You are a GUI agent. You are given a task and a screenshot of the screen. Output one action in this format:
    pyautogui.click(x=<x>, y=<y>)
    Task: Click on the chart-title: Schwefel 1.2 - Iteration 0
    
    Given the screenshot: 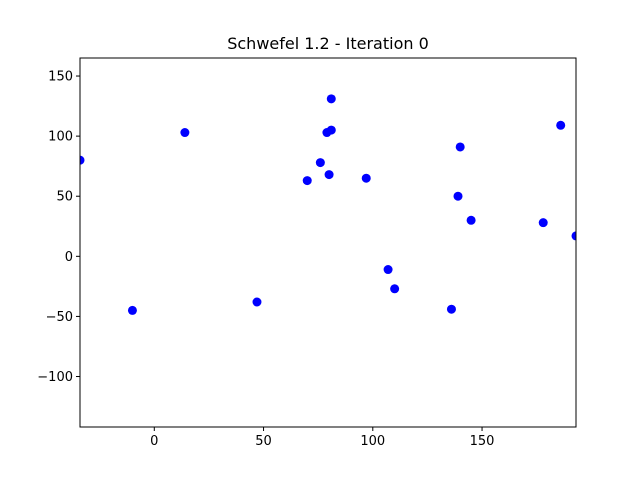 What is the action you would take?
    pyautogui.click(x=328, y=43)
    